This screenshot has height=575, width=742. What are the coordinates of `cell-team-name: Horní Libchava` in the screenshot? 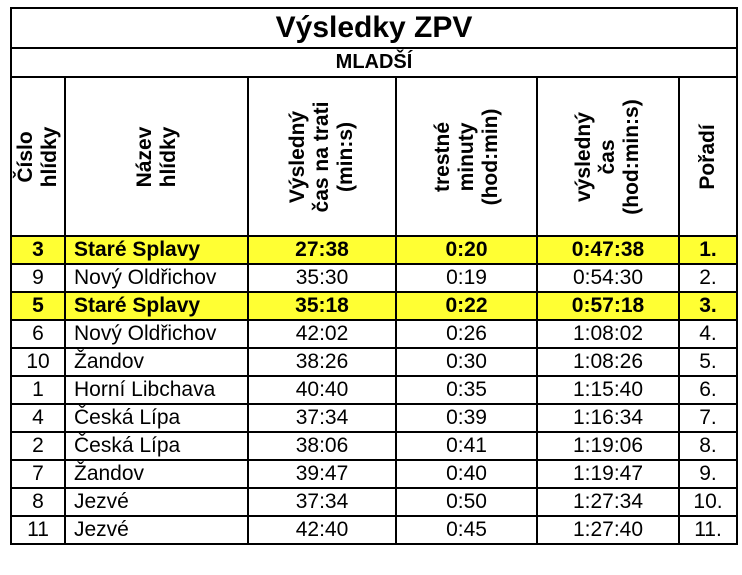 It's located at (156, 390).